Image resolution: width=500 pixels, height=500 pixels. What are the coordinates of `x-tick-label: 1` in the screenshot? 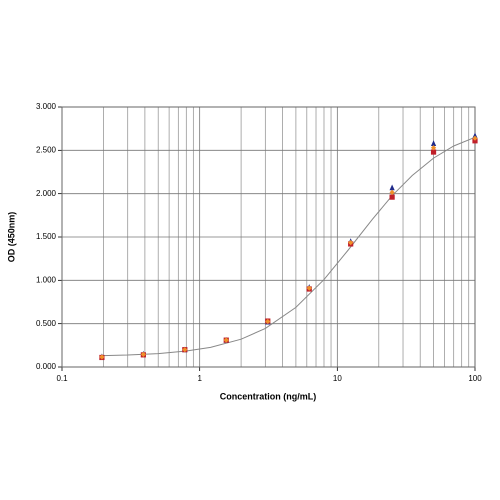 It's located at (199, 378).